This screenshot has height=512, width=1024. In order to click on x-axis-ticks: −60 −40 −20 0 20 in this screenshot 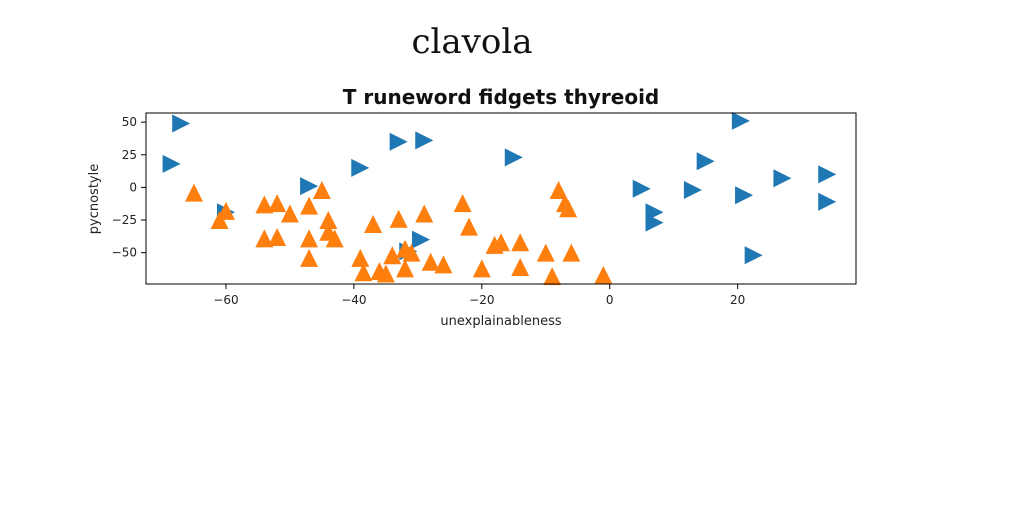, I will do `click(479, 295)`.